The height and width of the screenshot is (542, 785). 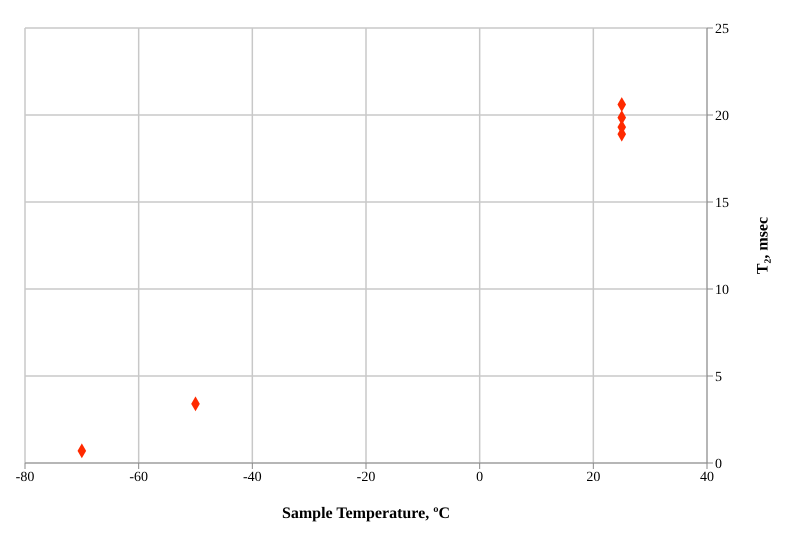 I want to click on y-tick-label: 20, so click(x=722, y=116).